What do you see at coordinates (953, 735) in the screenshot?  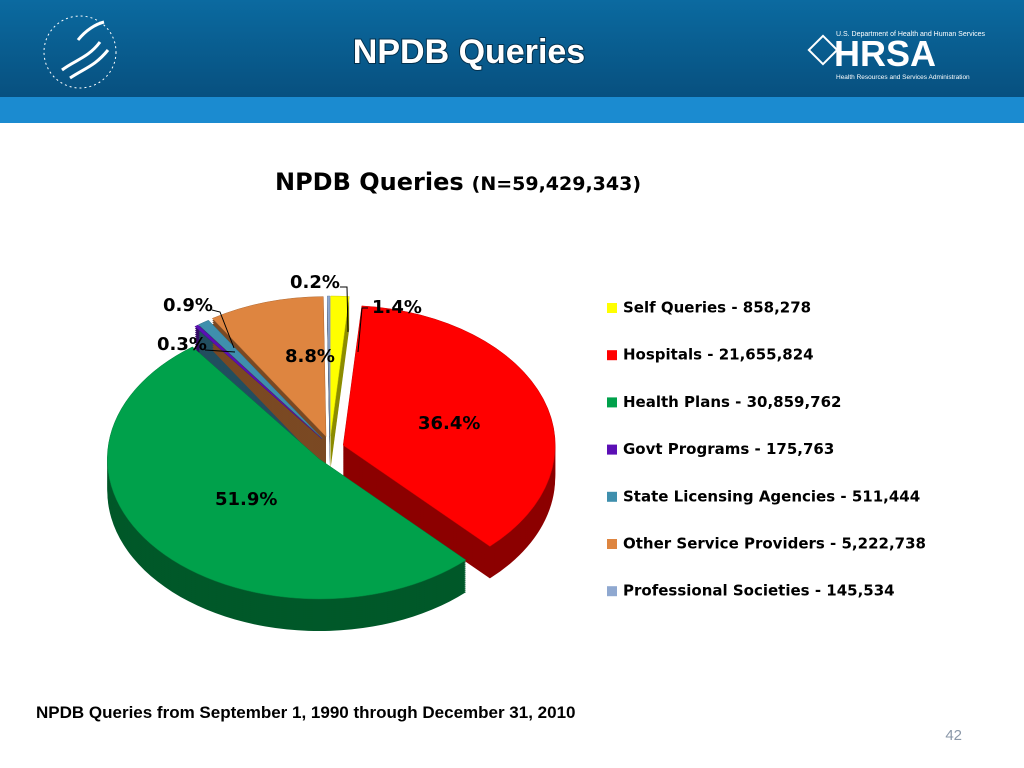 I see `page-number: 42` at bounding box center [953, 735].